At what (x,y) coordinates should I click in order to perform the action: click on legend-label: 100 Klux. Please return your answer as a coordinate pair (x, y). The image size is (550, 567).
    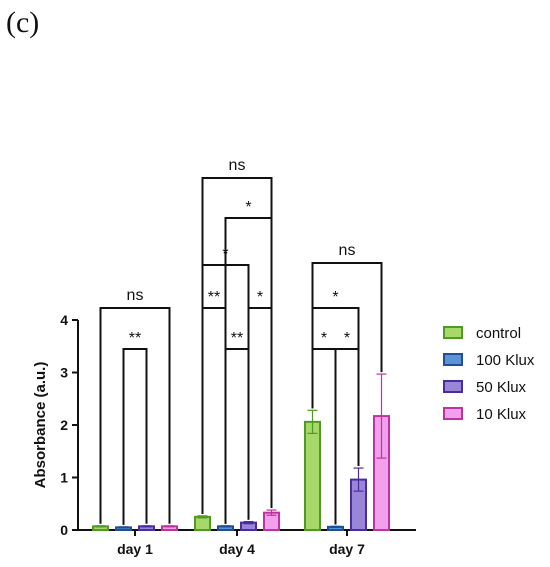
    Looking at the image, I should click on (505, 360).